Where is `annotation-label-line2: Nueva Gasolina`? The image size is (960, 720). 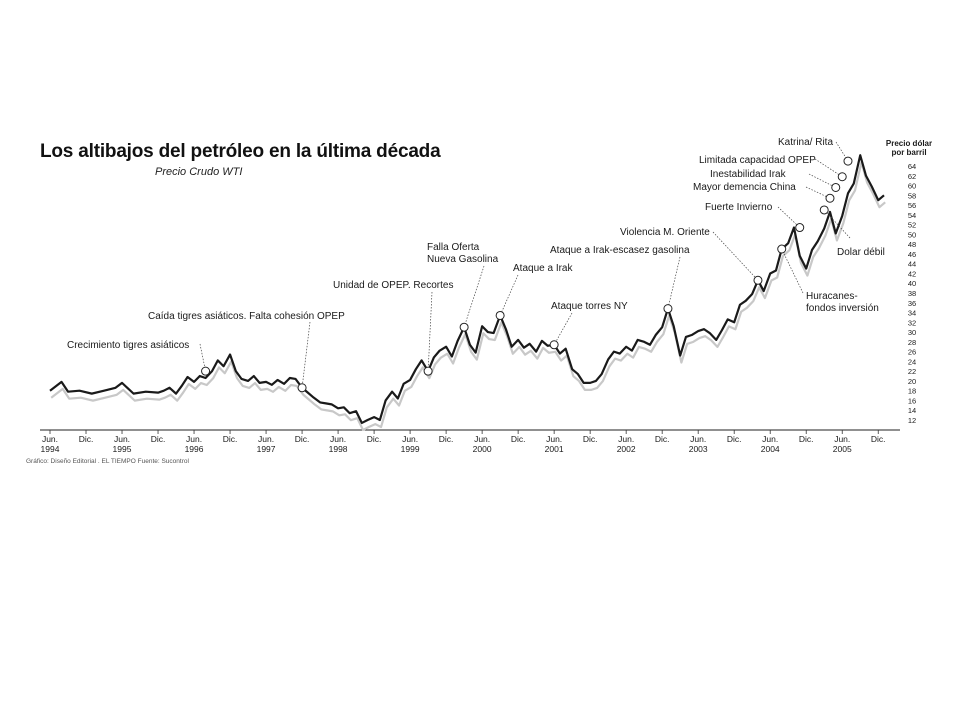
annotation-label-line2: Nueva Gasolina is located at coordinates (463, 259).